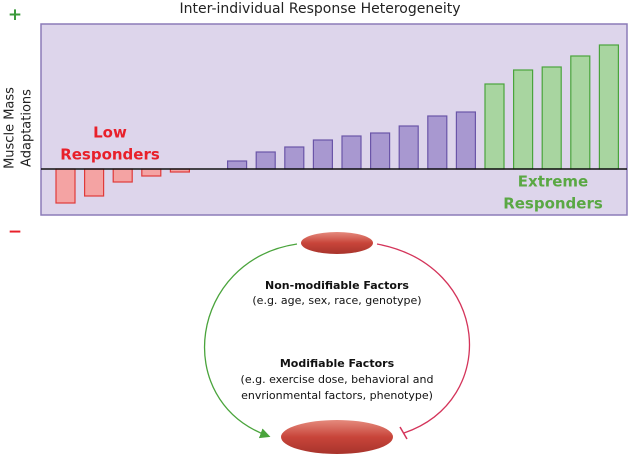 Image resolution: width=636 pixels, height=468 pixels. I want to click on inhibit-bar, so click(403, 433).